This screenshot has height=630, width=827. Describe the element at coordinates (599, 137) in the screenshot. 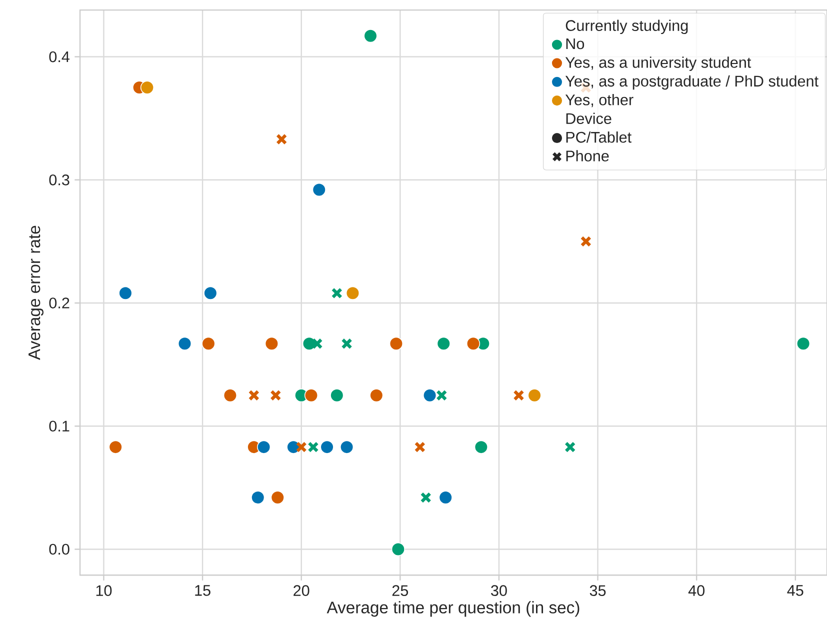

I see `annotation: PC/Tablet` at that location.